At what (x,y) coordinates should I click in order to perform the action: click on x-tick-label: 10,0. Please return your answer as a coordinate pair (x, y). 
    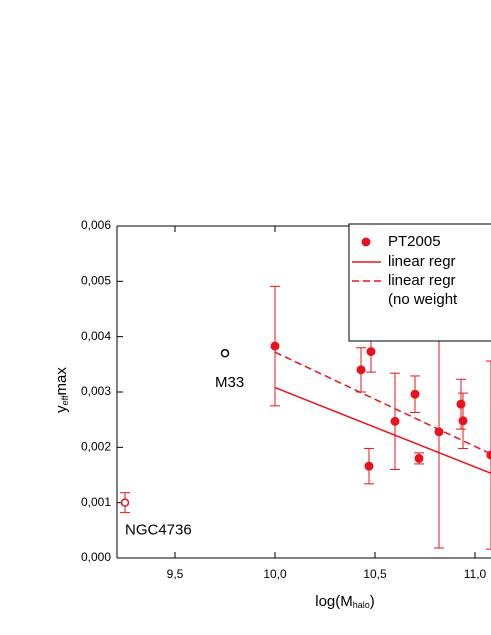
    Looking at the image, I should click on (275, 574).